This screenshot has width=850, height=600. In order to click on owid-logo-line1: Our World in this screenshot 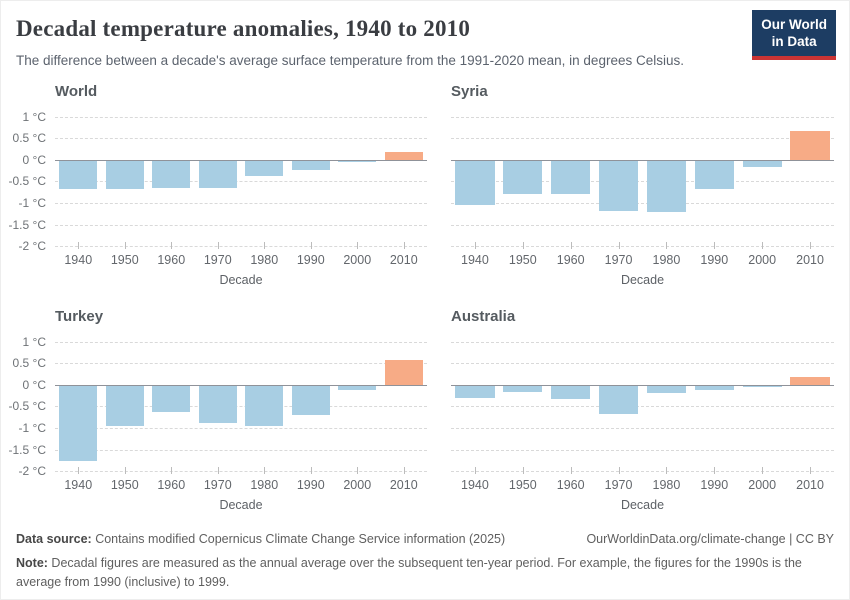, I will do `click(794, 24)`.